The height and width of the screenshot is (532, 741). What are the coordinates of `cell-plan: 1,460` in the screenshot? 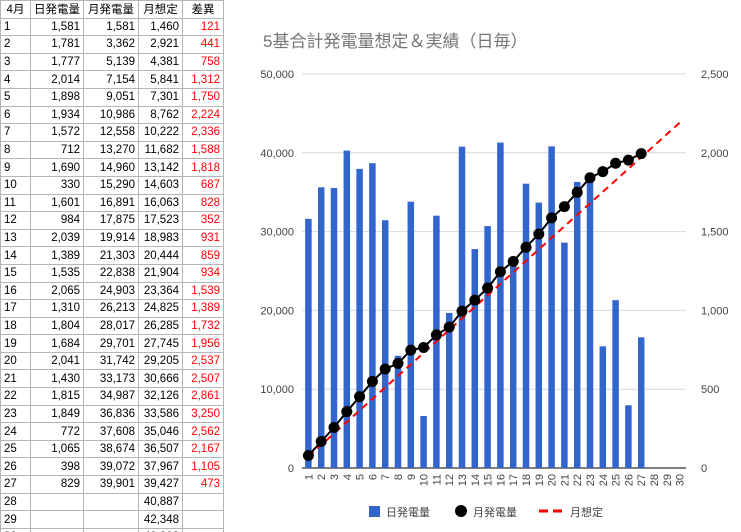 It's located at (160, 27).